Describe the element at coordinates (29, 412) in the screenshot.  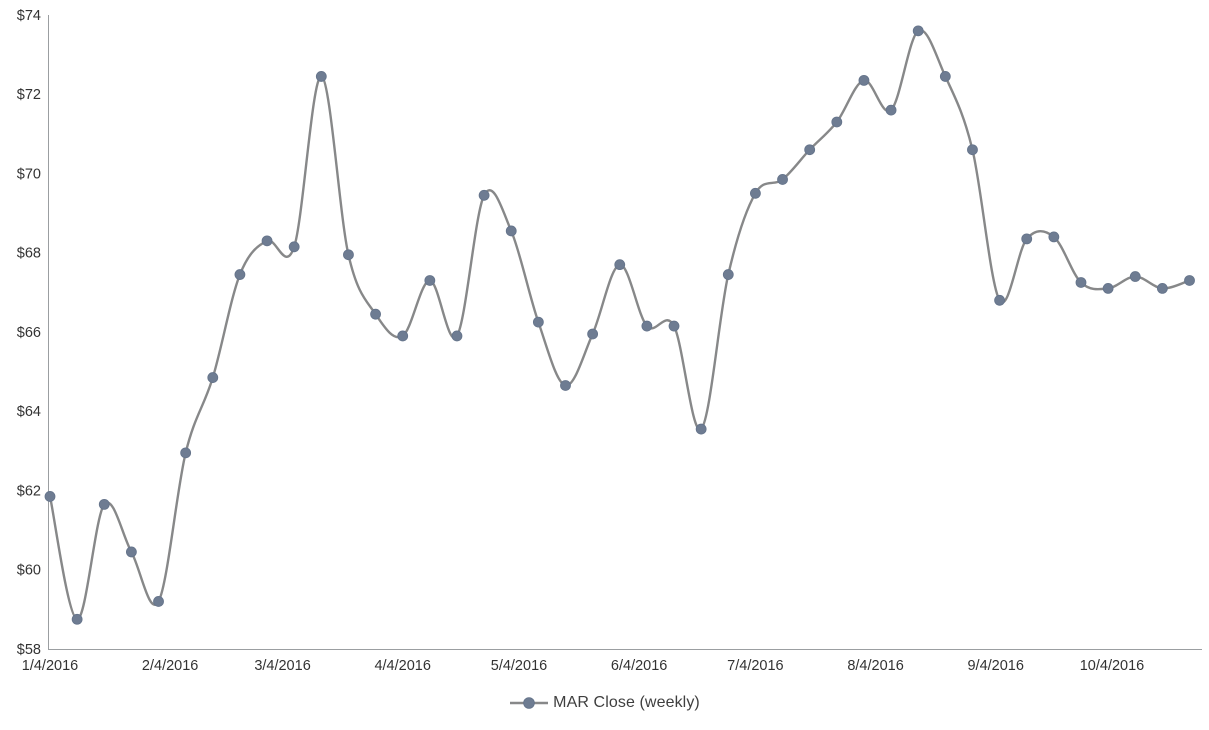
I see `y-tick-label: $64` at that location.